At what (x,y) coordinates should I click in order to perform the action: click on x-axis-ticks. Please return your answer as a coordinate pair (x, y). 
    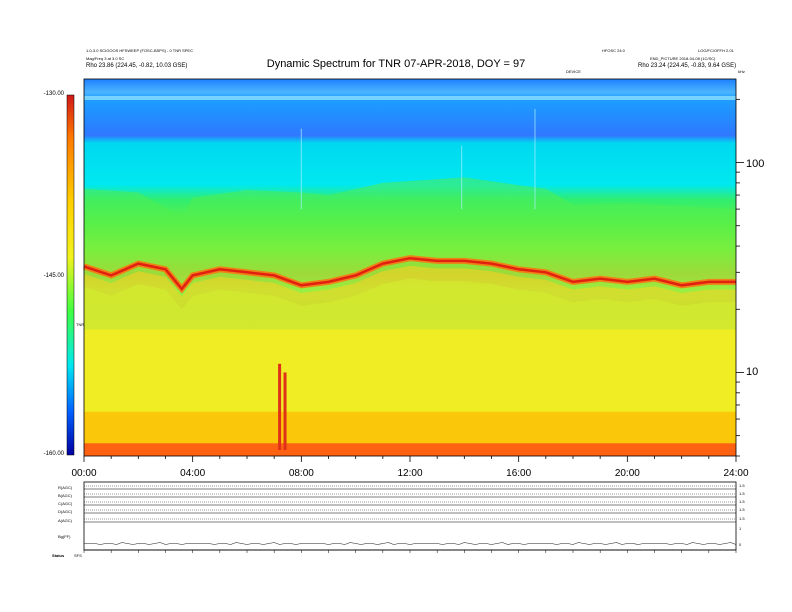
    Looking at the image, I should click on (410, 459).